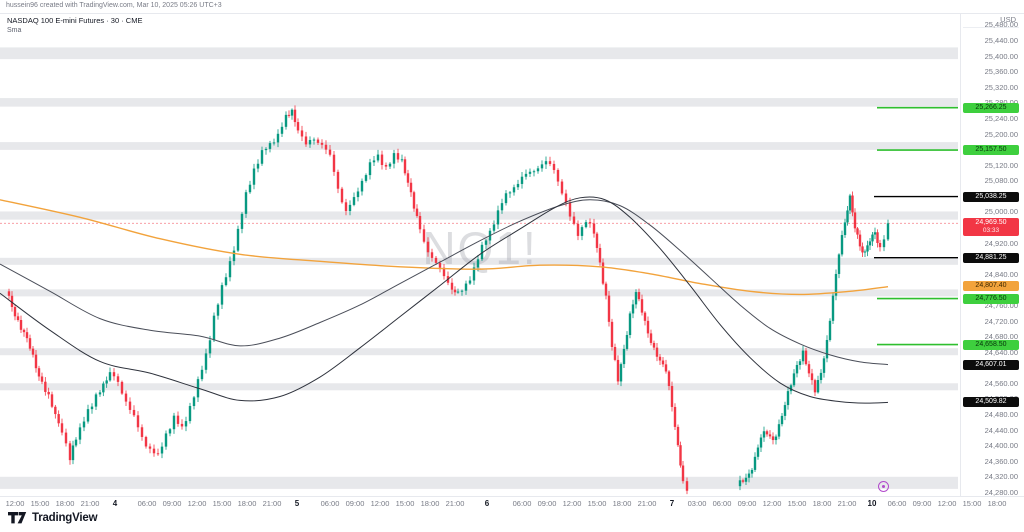 The height and width of the screenshot is (532, 1024). I want to click on price-tick: 25,320.00, so click(1001, 87).